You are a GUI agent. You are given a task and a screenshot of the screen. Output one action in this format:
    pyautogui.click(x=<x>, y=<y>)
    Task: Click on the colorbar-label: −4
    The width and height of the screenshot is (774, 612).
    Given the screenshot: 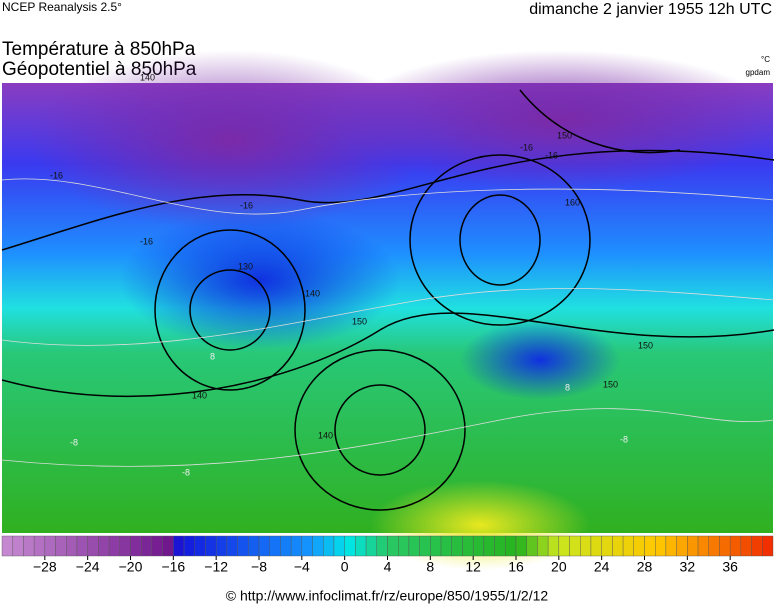 What is the action you would take?
    pyautogui.click(x=302, y=567)
    